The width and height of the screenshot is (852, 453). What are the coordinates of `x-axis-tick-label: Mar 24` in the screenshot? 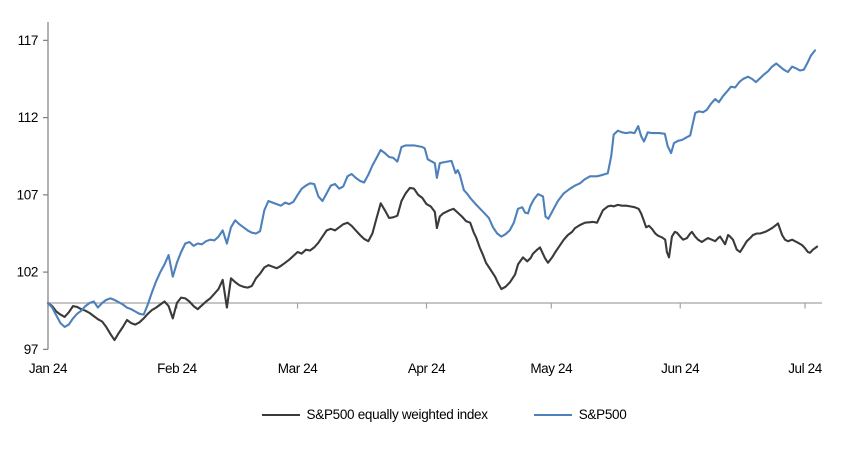 It's located at (298, 368).